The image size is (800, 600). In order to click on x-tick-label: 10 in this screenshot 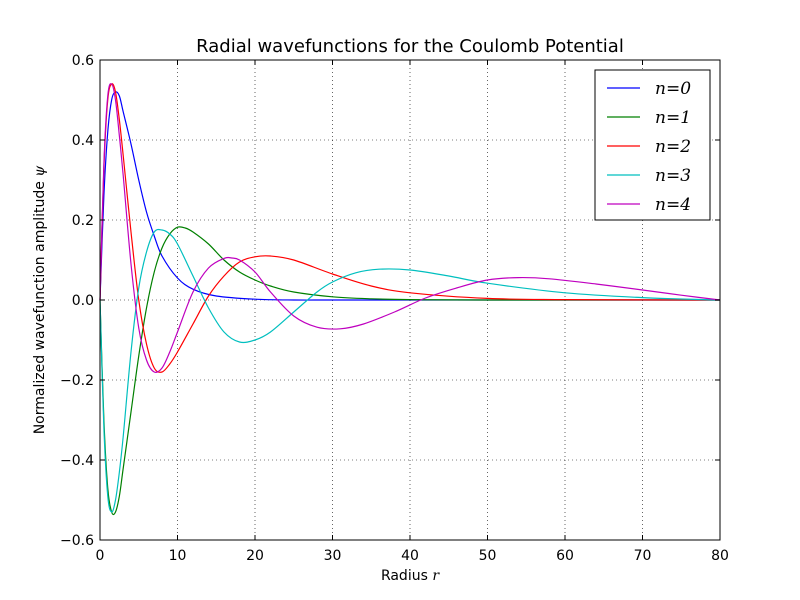, I will do `click(178, 556)`.